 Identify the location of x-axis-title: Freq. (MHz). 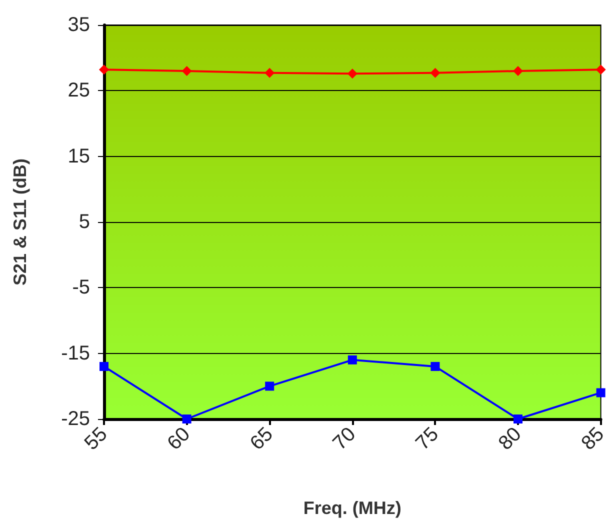
(352, 508).